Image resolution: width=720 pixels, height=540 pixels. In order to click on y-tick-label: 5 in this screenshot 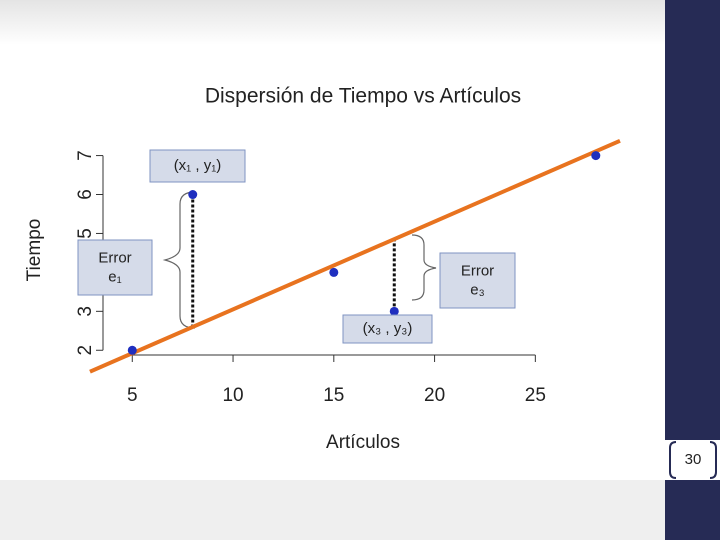, I will do `click(85, 233)`.